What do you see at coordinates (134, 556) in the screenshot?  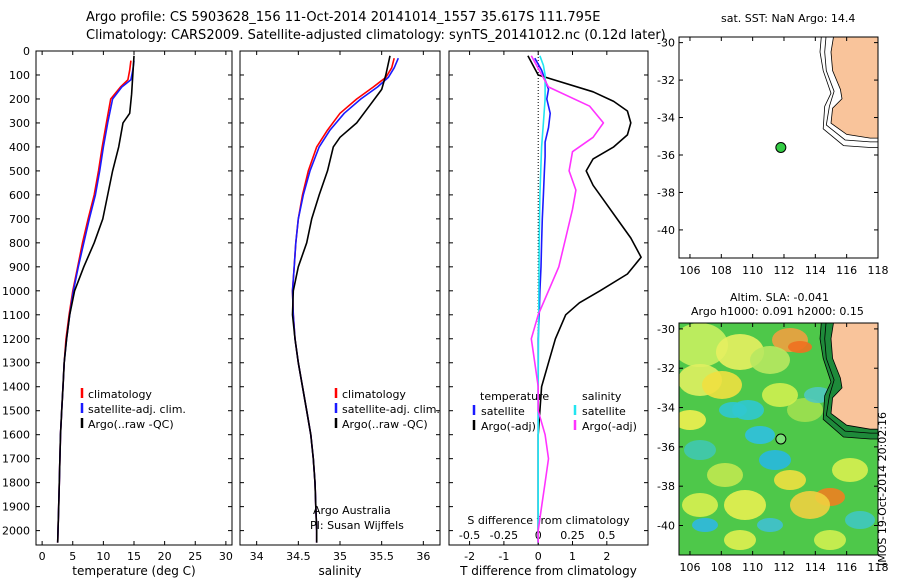 I see `x-tick-label: 15` at bounding box center [134, 556].